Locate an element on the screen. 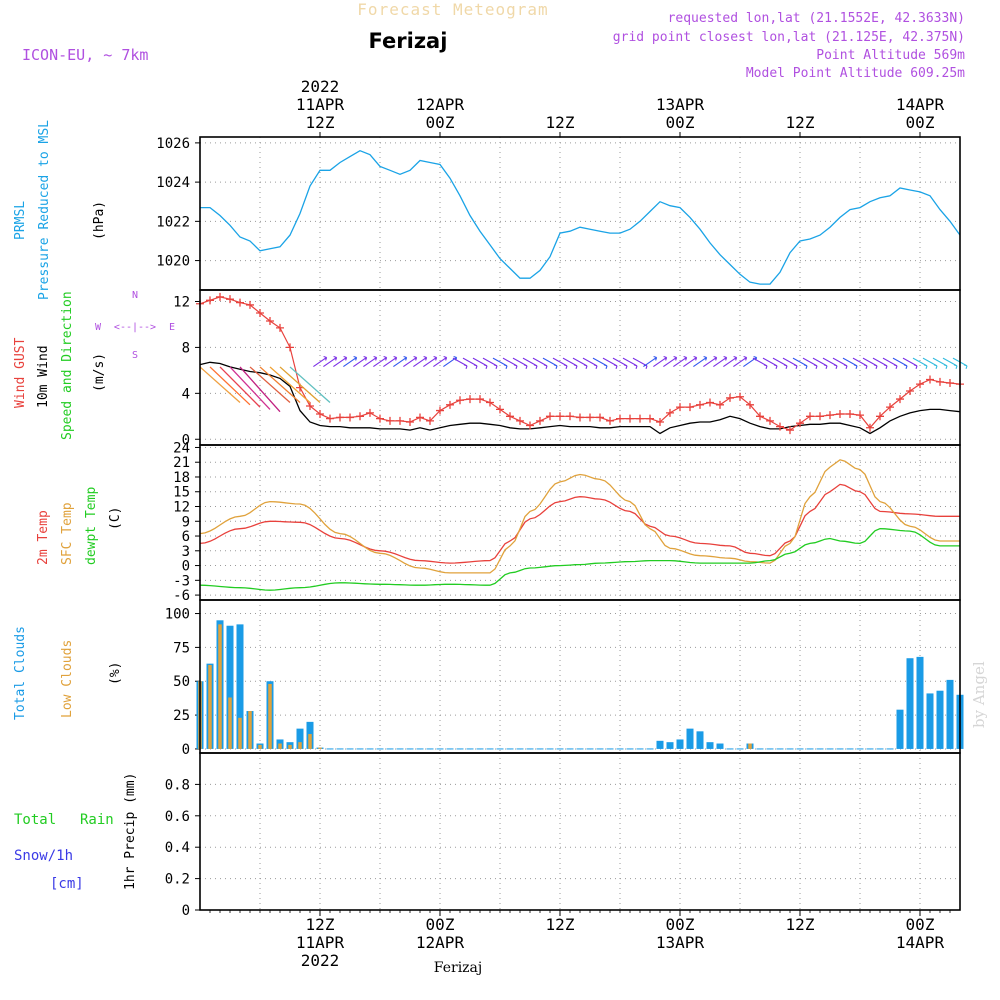 This screenshot has height=1000, width=1000. y-tick-label: 24 is located at coordinates (181, 448).